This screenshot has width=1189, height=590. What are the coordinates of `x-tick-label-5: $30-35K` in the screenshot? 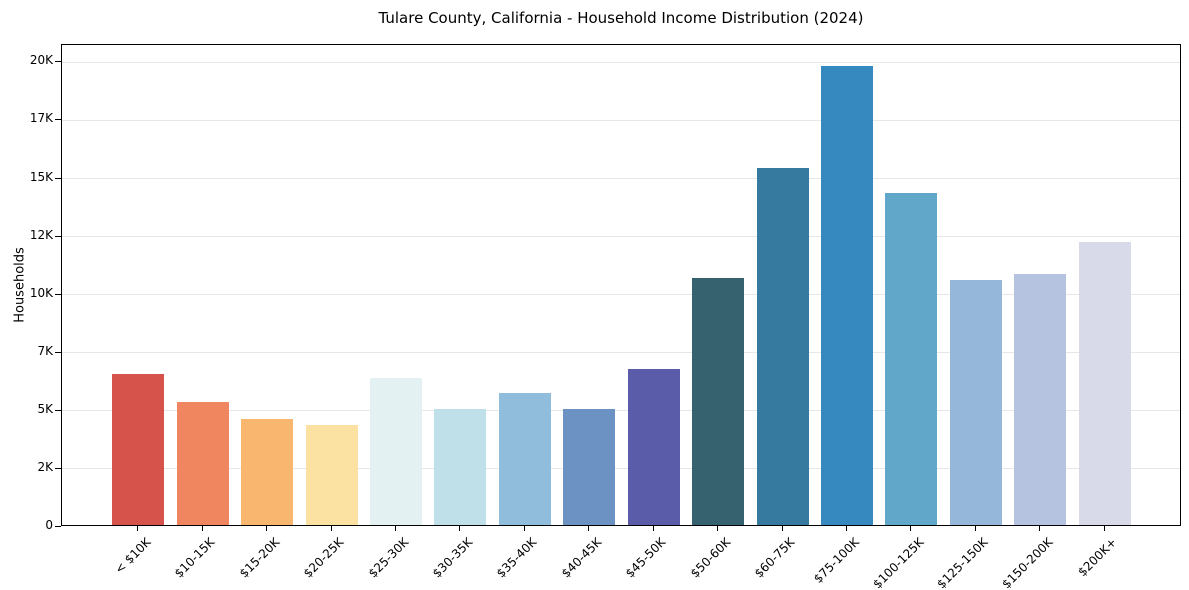 It's located at (452, 558).